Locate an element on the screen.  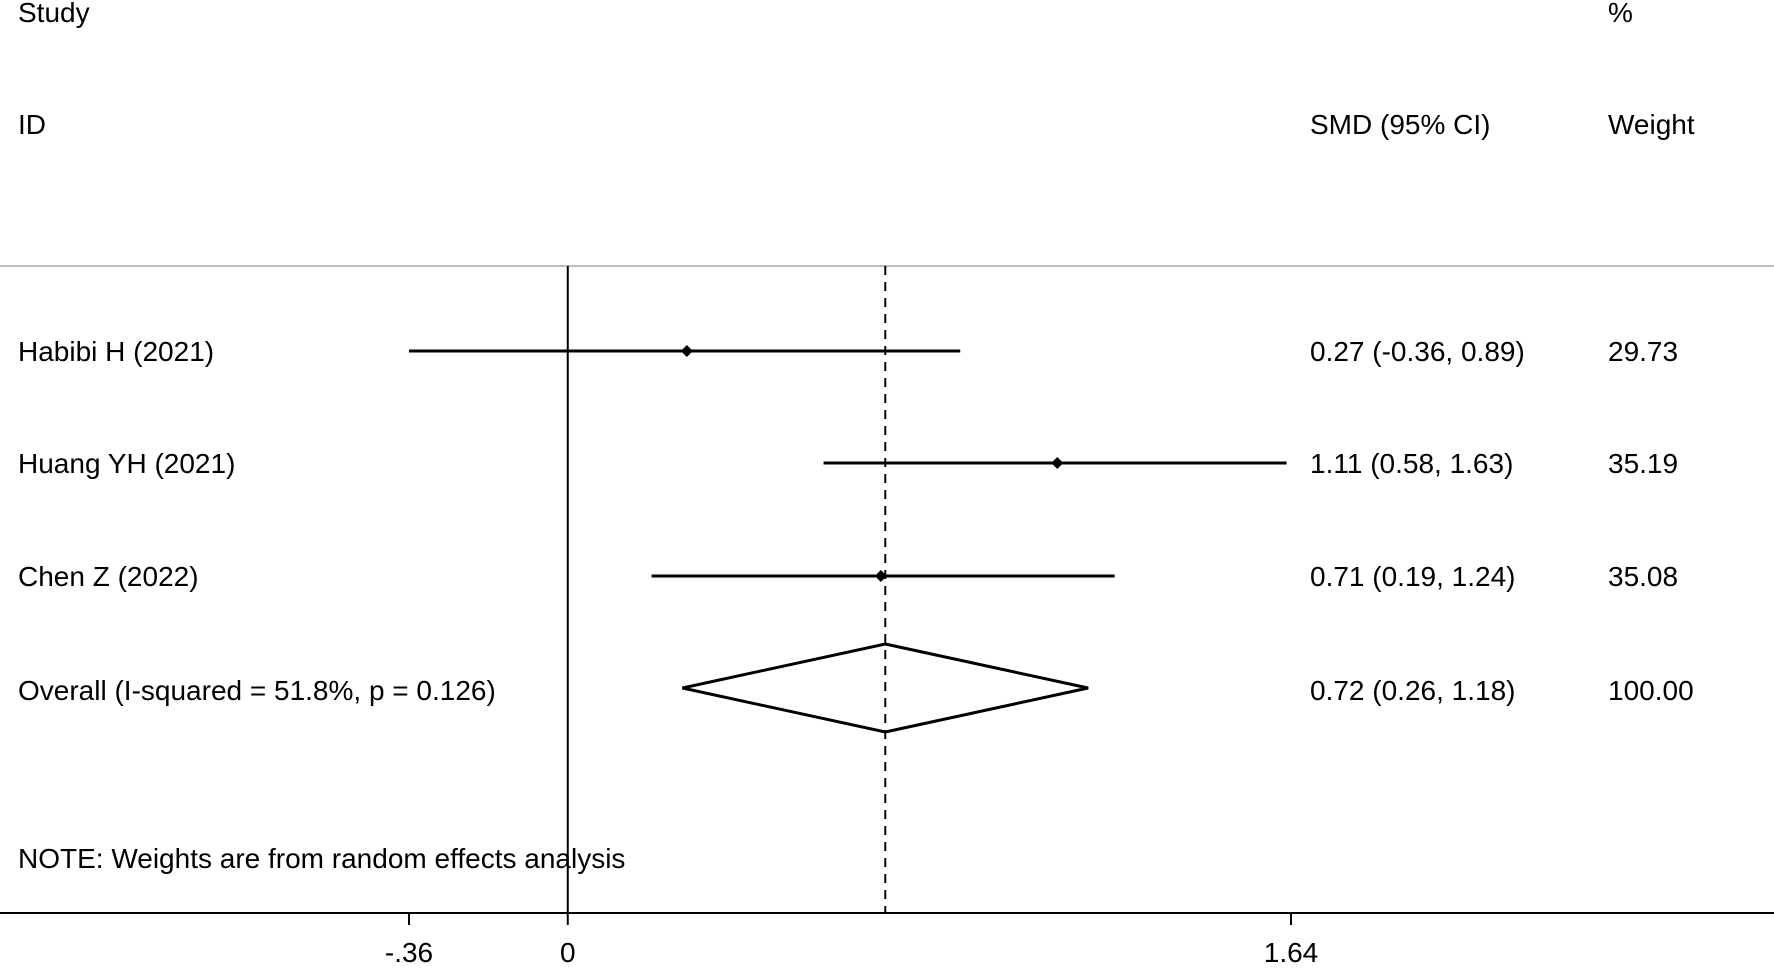
ci-text: 0.71 (0.19, 1.24) is located at coordinates (1412, 576).